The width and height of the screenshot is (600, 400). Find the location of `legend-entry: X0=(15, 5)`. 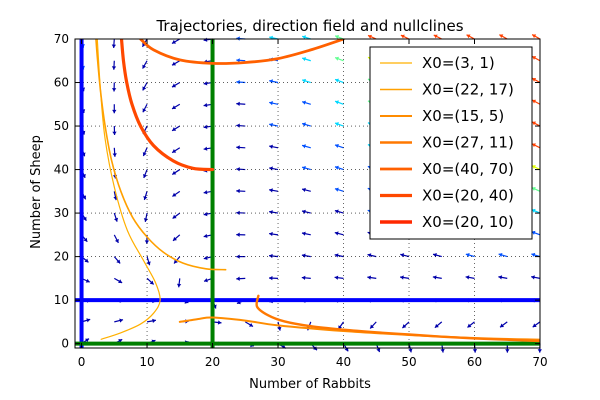

legend-entry: X0=(15, 5) is located at coordinates (463, 116).